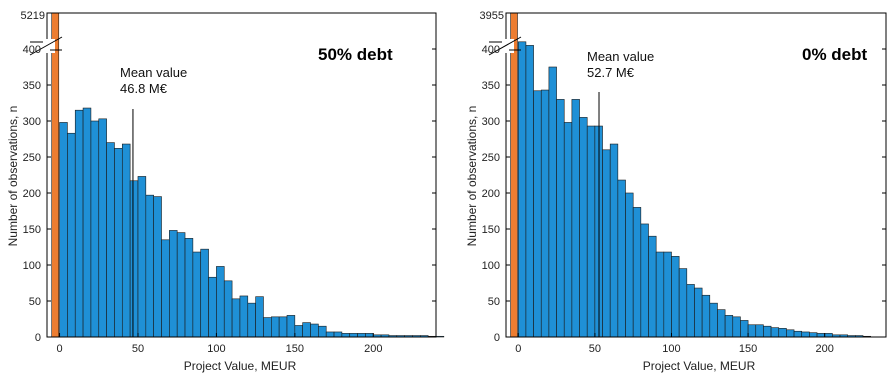 The height and width of the screenshot is (377, 890). What do you see at coordinates (32, 194) in the screenshot?
I see `left-y-tick-label: 200` at bounding box center [32, 194].